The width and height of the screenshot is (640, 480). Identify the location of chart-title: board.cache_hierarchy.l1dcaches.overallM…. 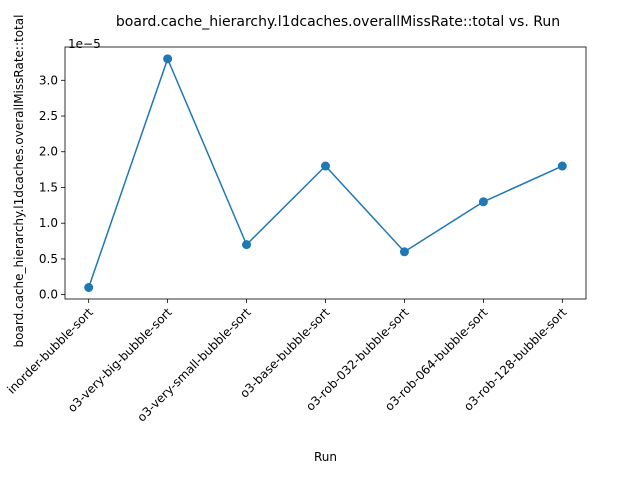
(338, 22).